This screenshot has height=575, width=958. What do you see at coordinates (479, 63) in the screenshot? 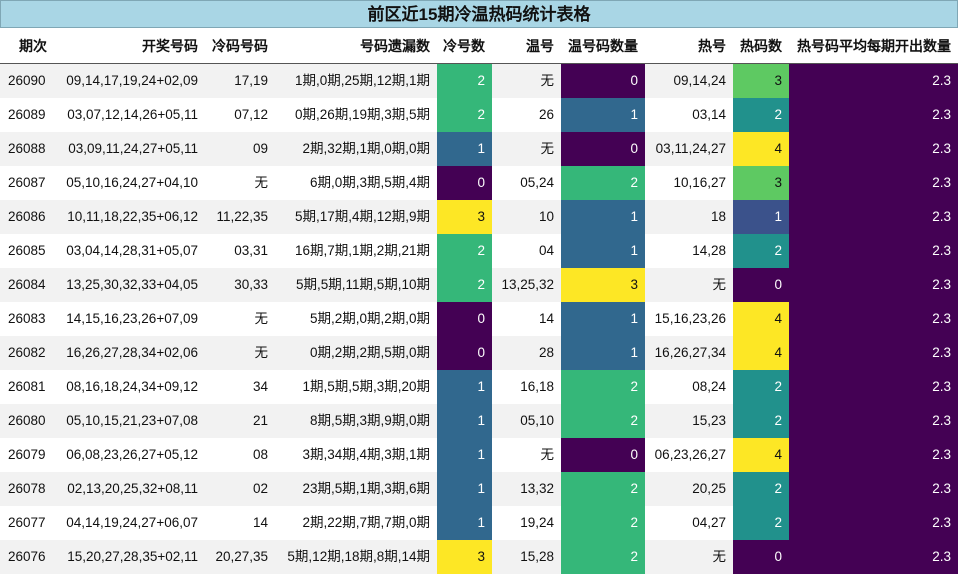
I see `header-divider` at bounding box center [479, 63].